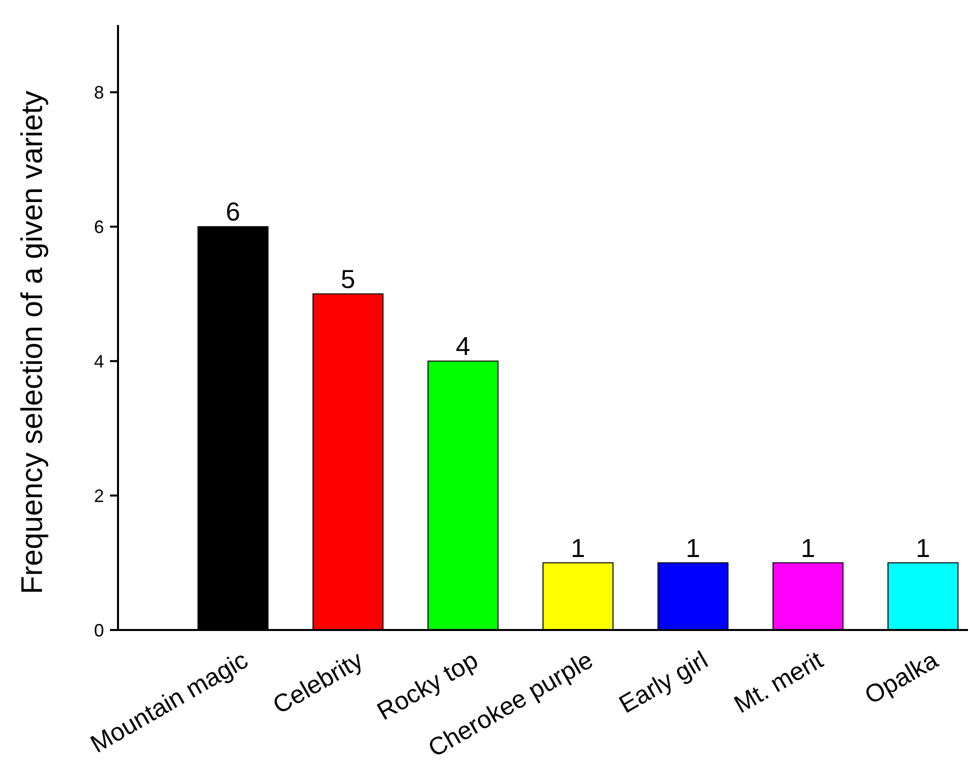 Image resolution: width=970 pixels, height=783 pixels. Describe the element at coordinates (32, 342) in the screenshot. I see `y-axis-title: Frequency selection of a given variety` at that location.